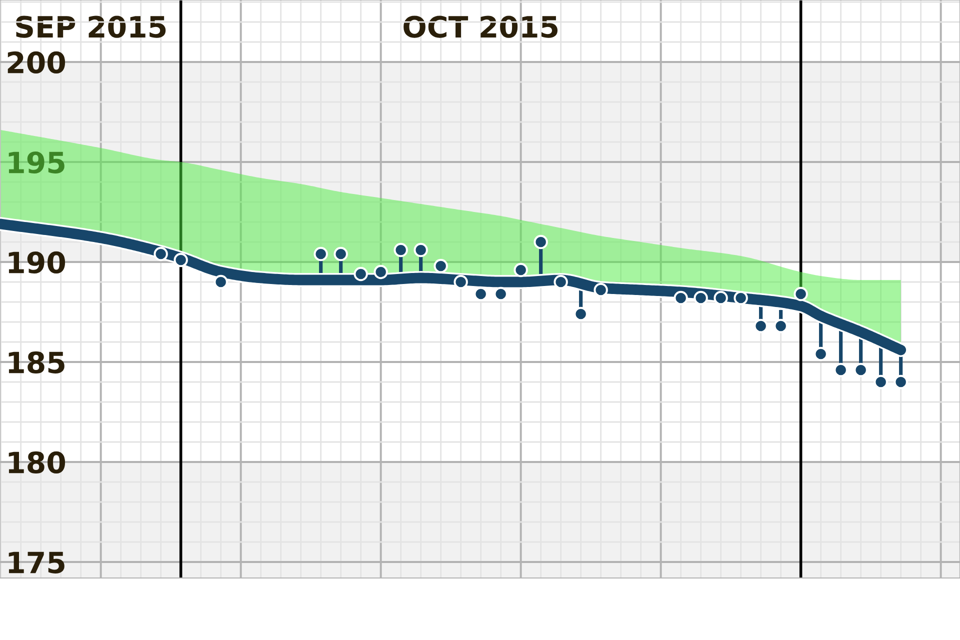 This screenshot has height=640, width=960. I want to click on x-tick-label: OCT 2015, so click(481, 27).